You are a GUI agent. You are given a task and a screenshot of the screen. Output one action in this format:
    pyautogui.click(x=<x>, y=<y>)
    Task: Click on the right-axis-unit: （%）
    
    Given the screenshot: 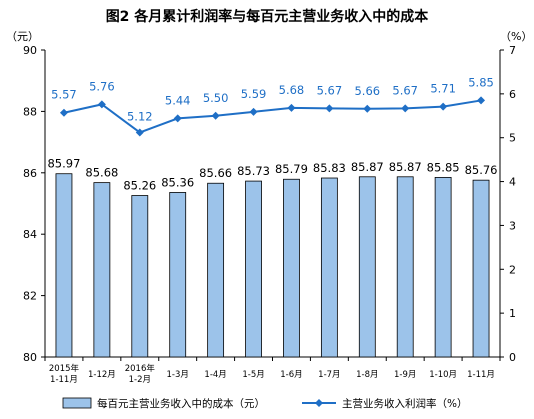 What is the action you would take?
    pyautogui.click(x=516, y=36)
    